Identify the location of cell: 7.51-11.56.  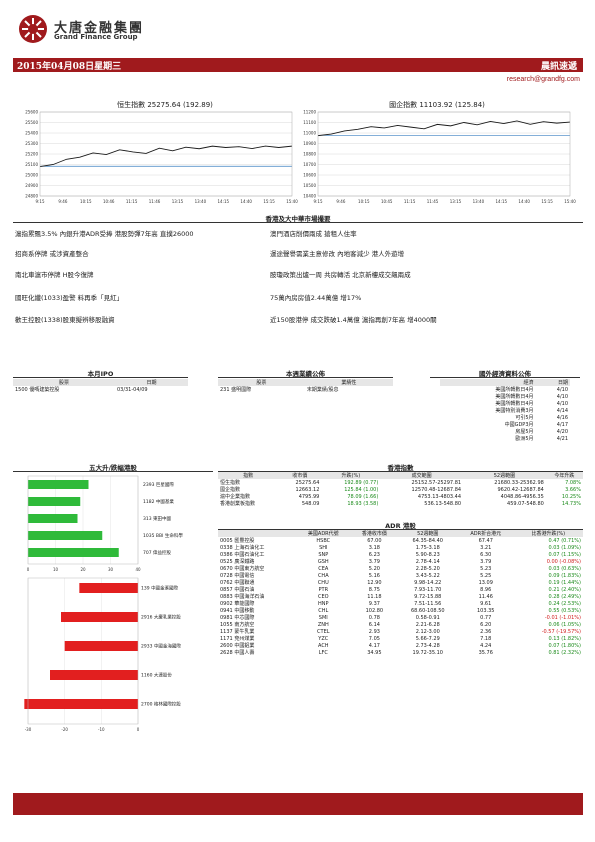
(428, 603).